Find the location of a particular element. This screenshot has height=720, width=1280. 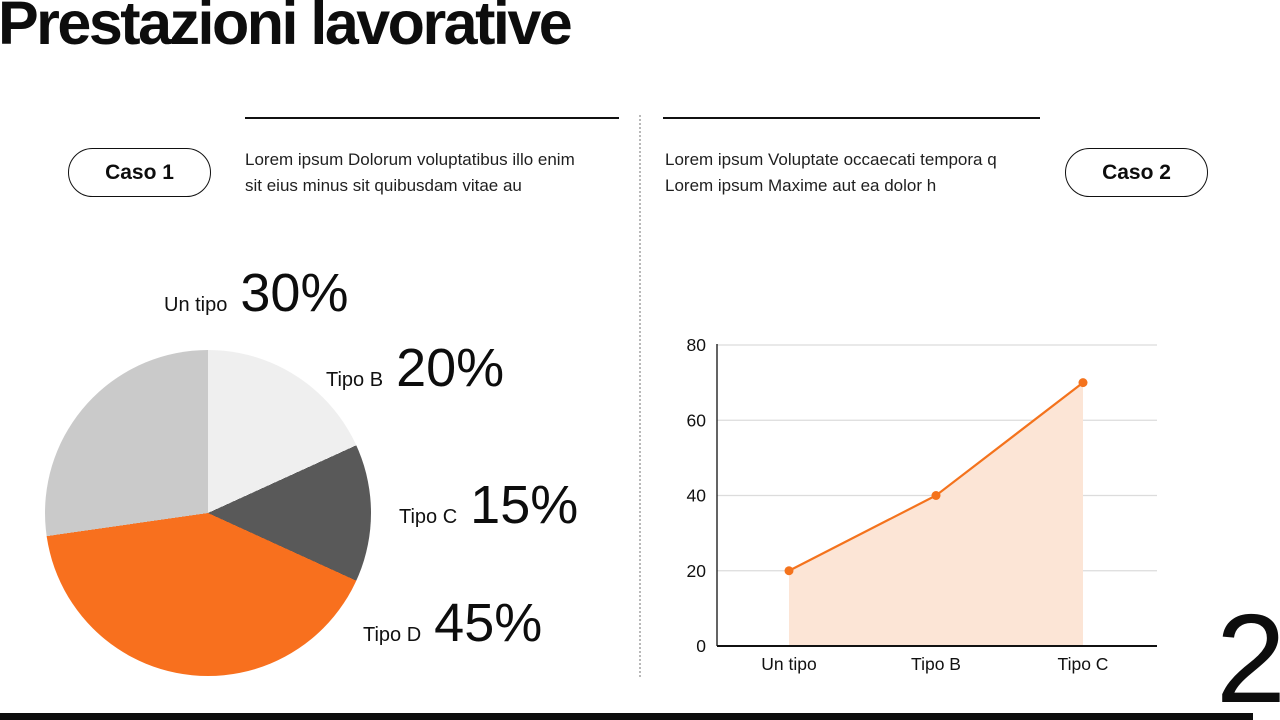

footer-bar is located at coordinates (626, 716).